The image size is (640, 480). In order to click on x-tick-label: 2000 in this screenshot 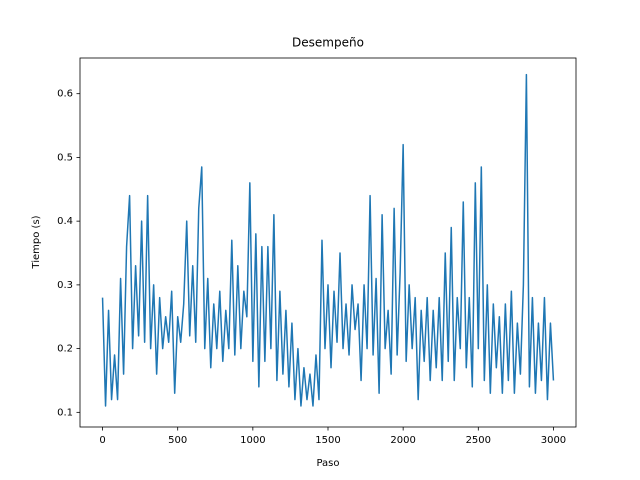, I will do `click(402, 440)`.